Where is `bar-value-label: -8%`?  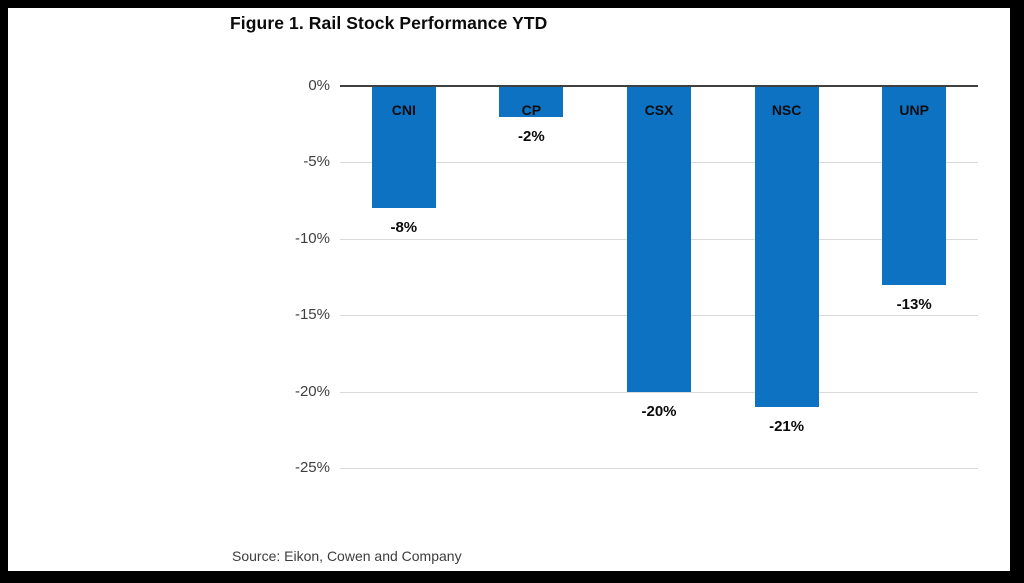 bar-value-label: -8% is located at coordinates (404, 228).